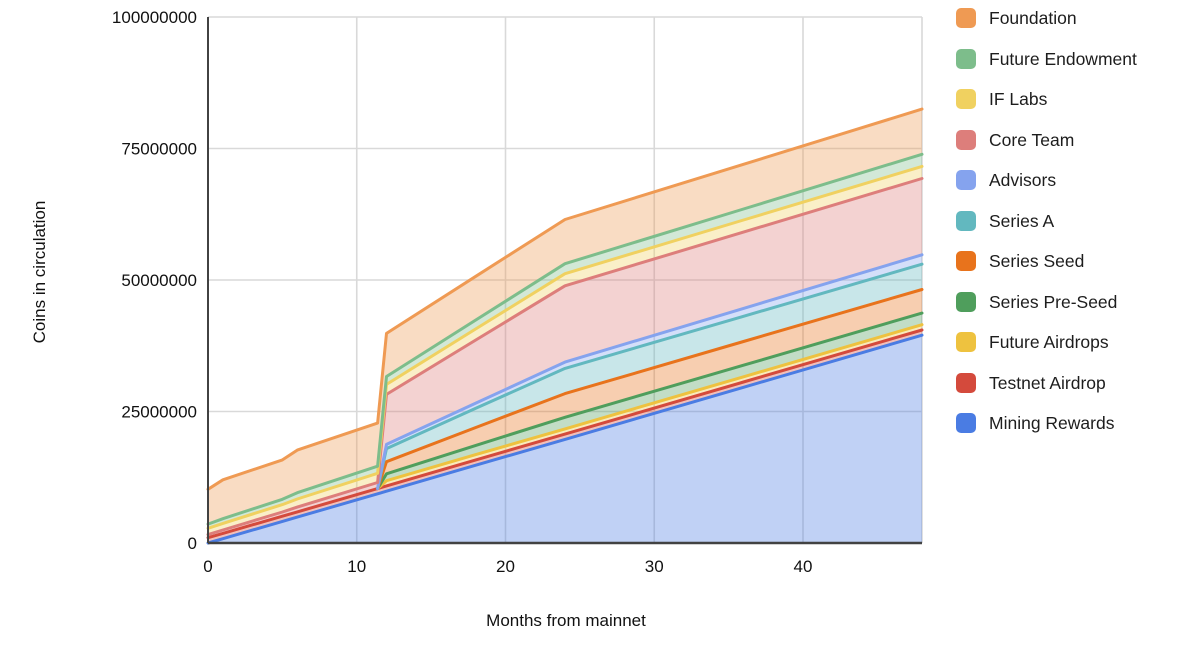 The height and width of the screenshot is (648, 1200). Describe the element at coordinates (505, 566) in the screenshot. I see `x-tick-label: 20` at that location.